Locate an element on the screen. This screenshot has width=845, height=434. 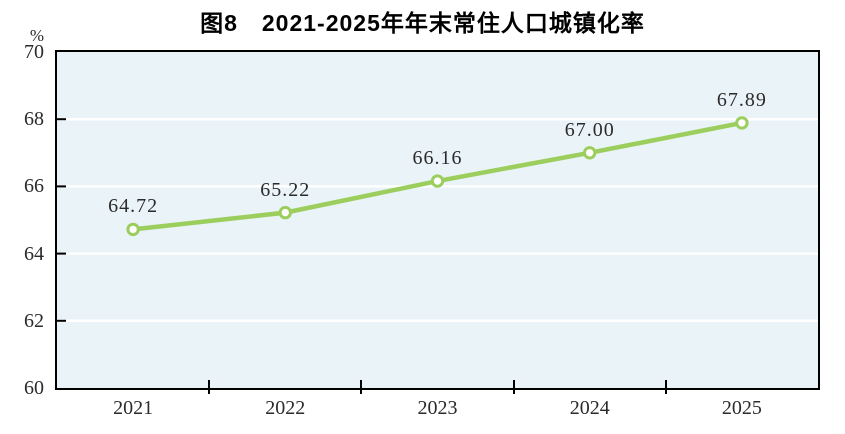
data-point-label: 65.22 is located at coordinates (285, 189).